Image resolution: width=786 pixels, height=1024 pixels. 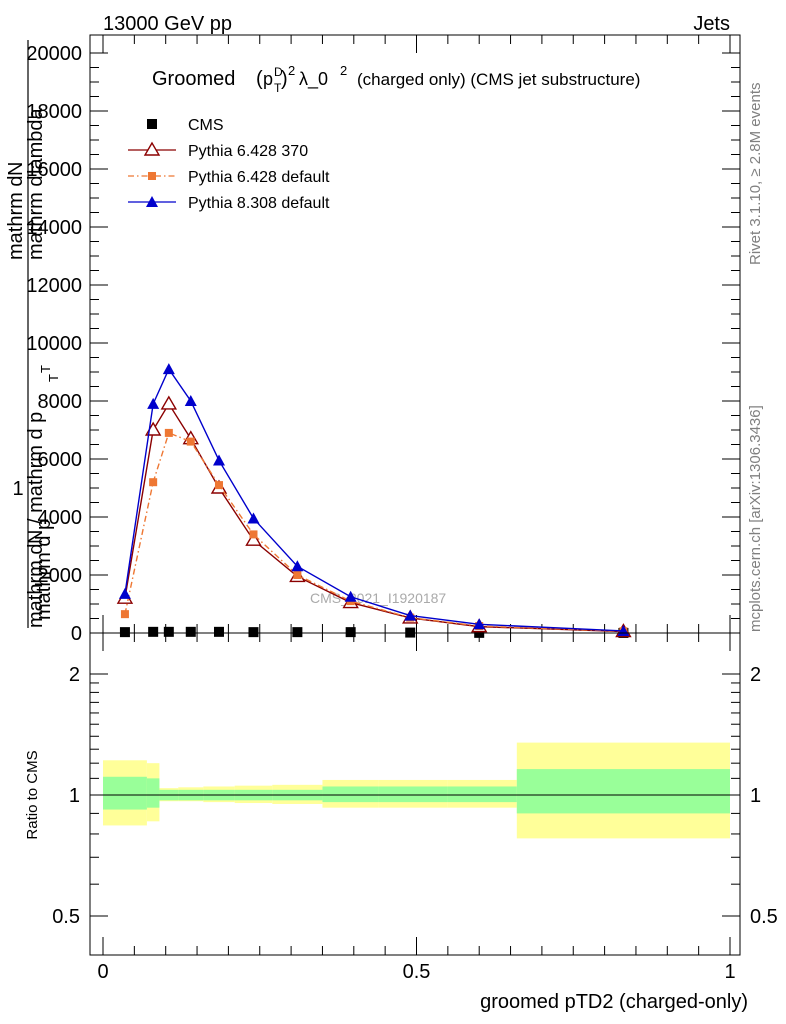 I want to click on ratio-bands, so click(x=416, y=790).